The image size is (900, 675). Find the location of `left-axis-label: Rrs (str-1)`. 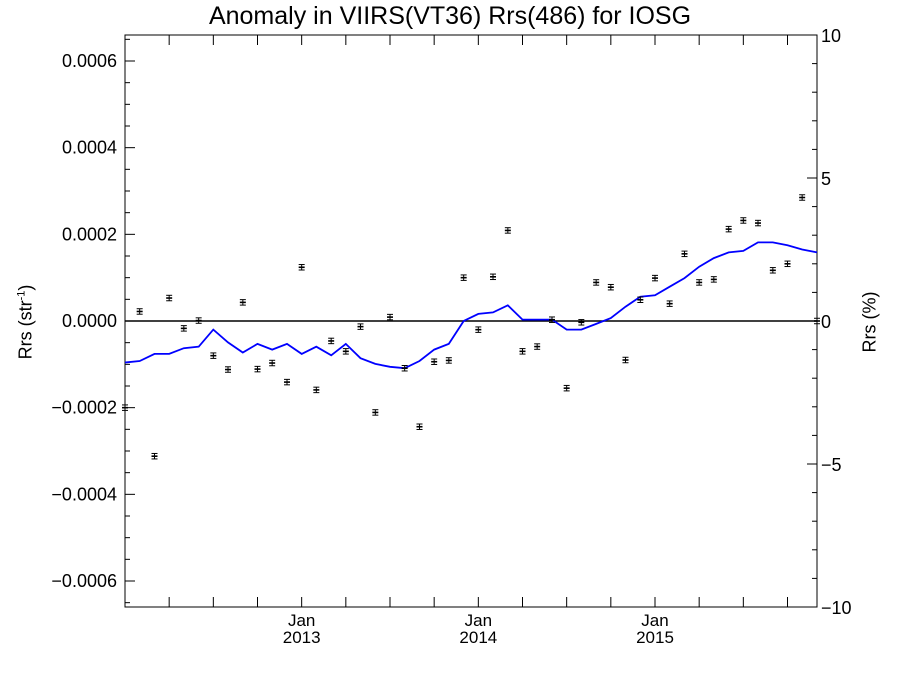

left-axis-label: Rrs (str-1) is located at coordinates (26, 322).